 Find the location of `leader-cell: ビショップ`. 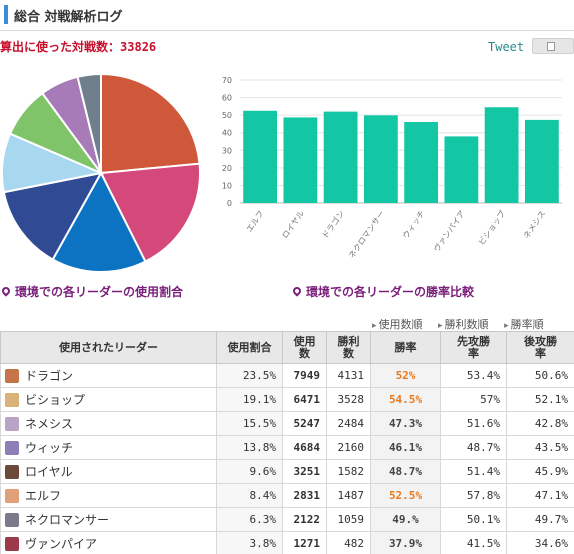

leader-cell: ビショップ is located at coordinates (108, 399).